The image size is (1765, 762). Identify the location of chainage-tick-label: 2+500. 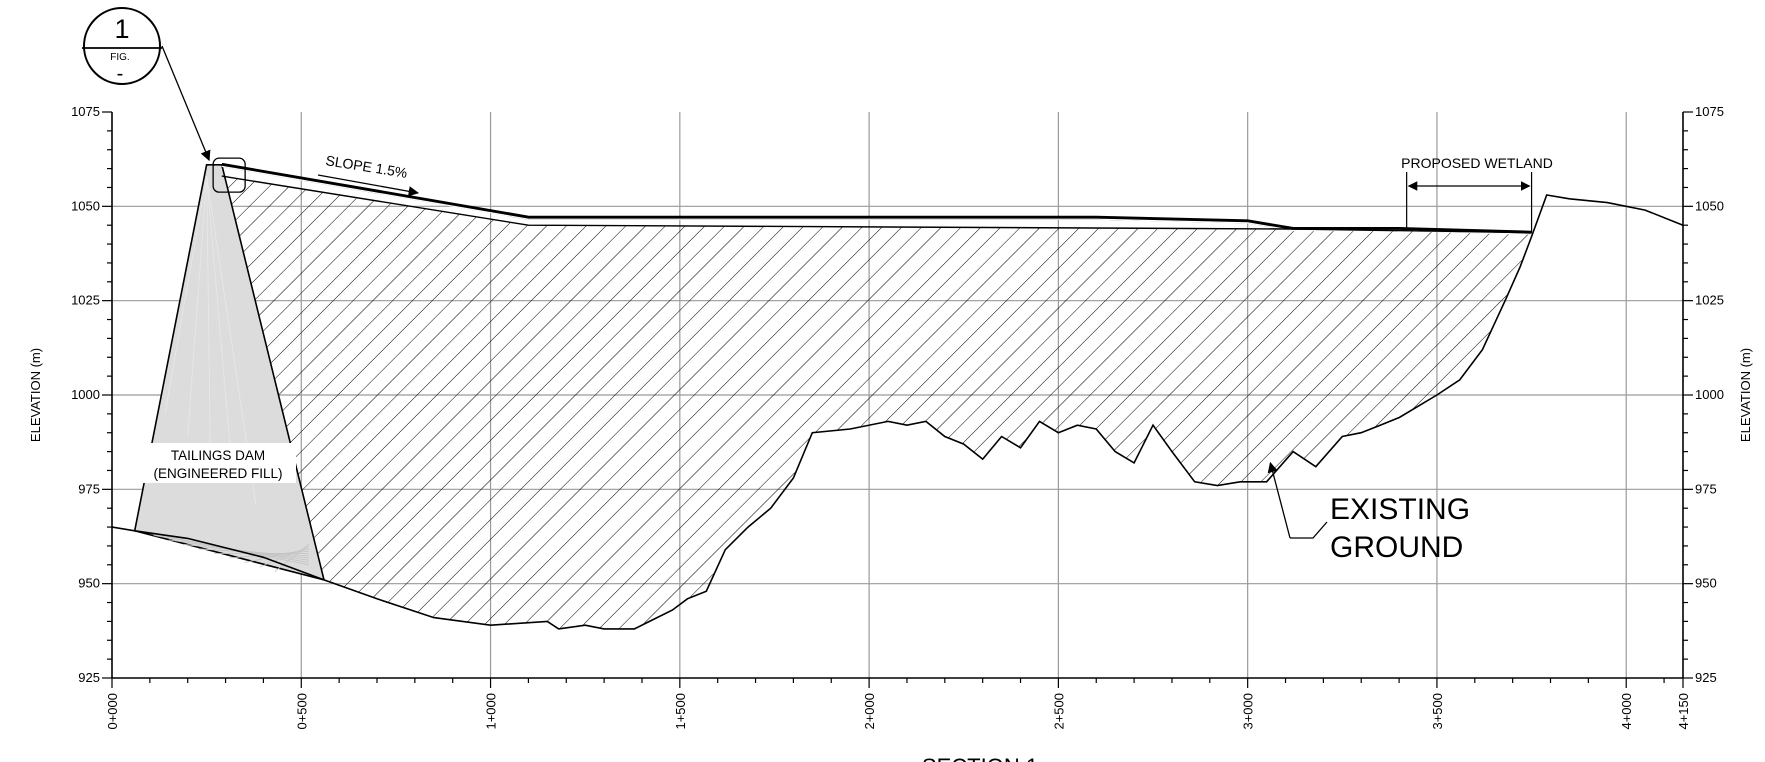
(1058, 711).